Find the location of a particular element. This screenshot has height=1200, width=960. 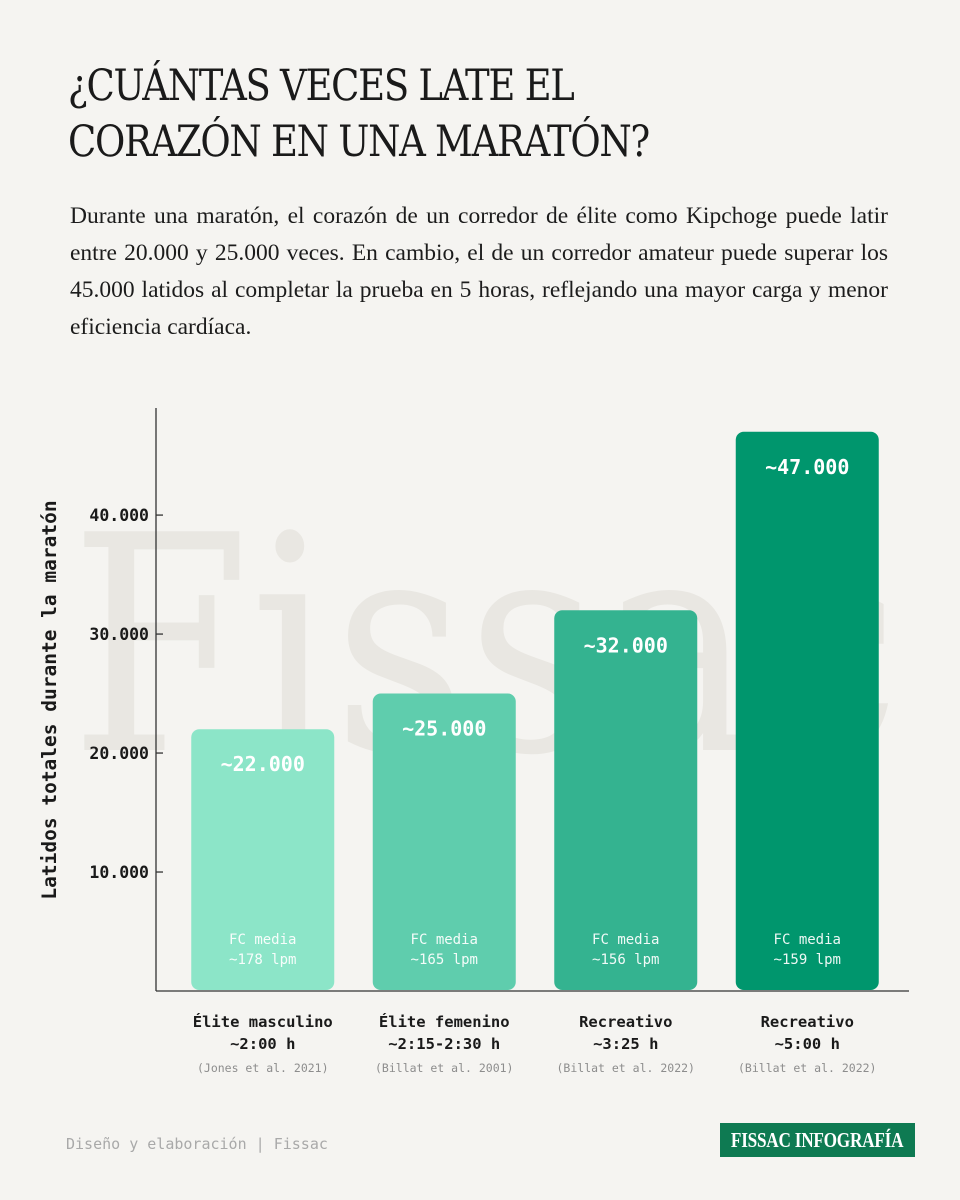

y-tick-label: 20.000 is located at coordinates (119, 753).